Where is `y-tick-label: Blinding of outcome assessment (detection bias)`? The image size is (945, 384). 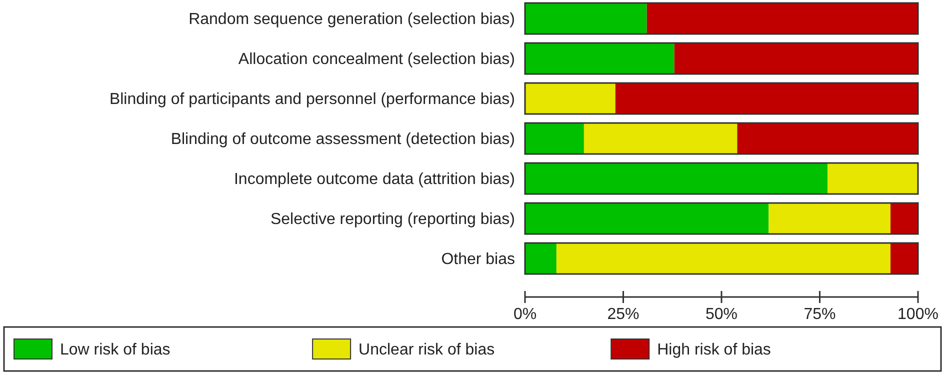
y-tick-label: Blinding of outcome assessment (detection bias) is located at coordinates (342, 139).